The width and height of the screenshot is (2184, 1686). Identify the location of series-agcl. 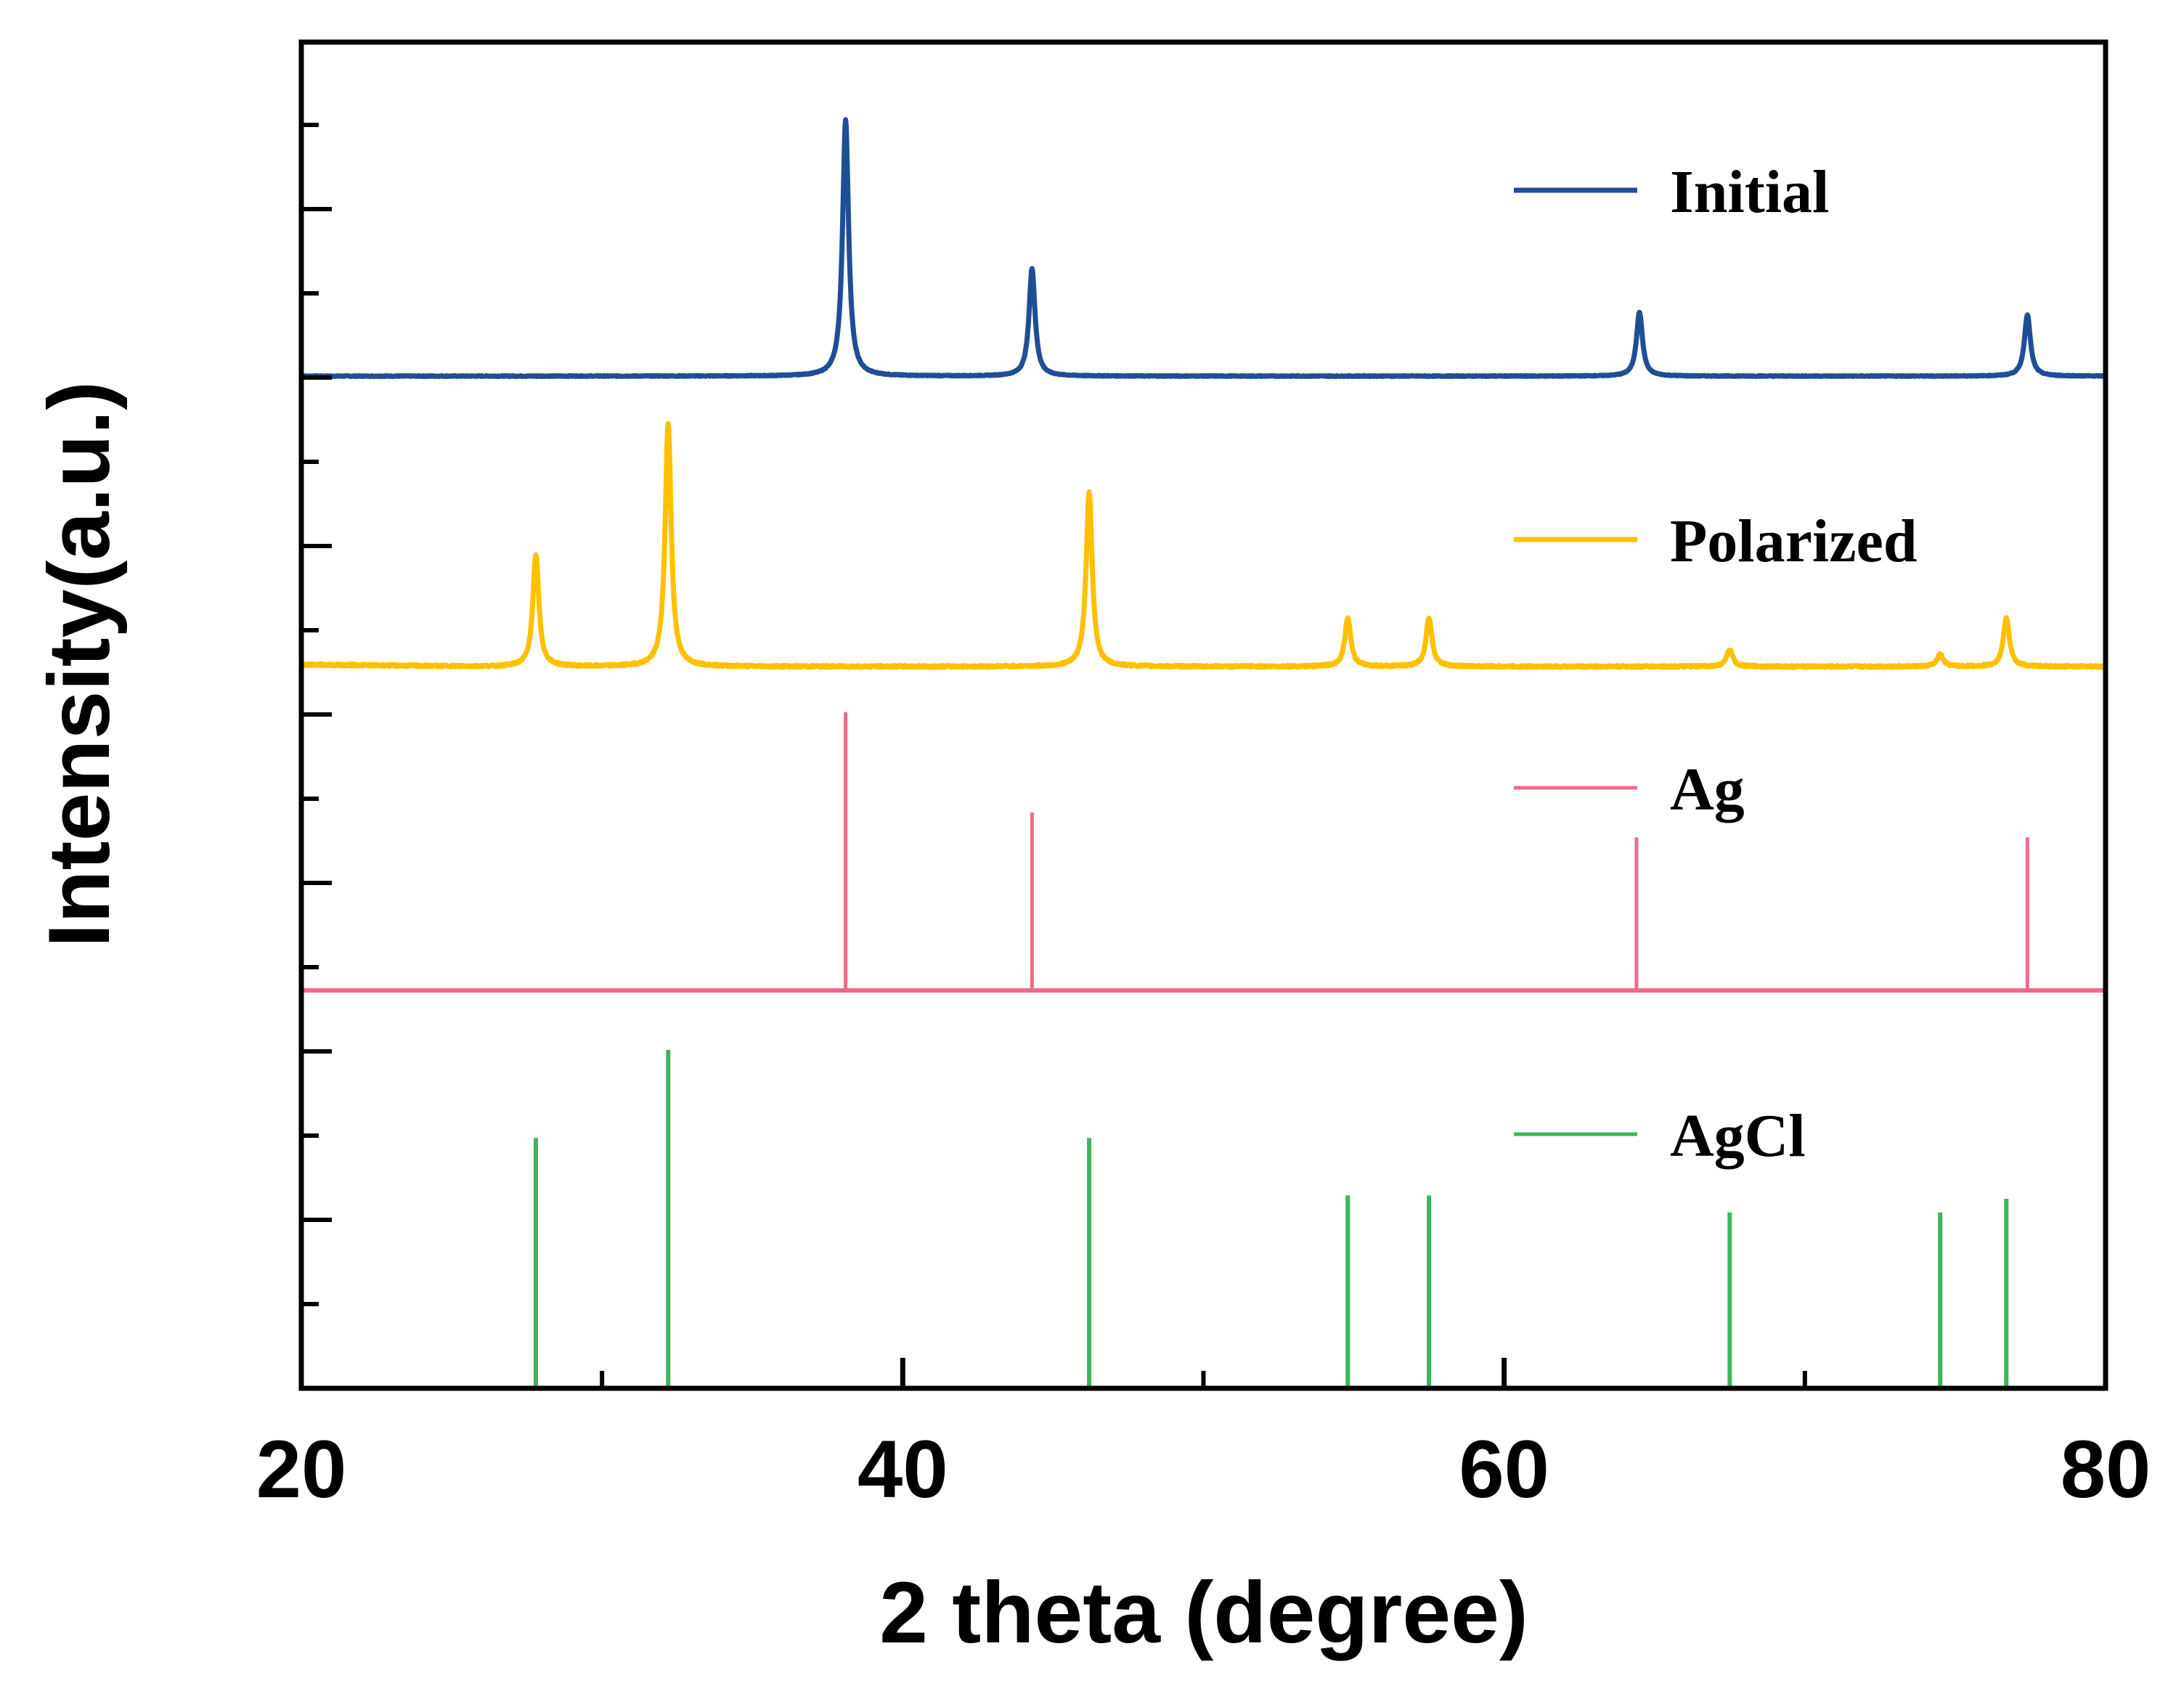
(1271, 1219).